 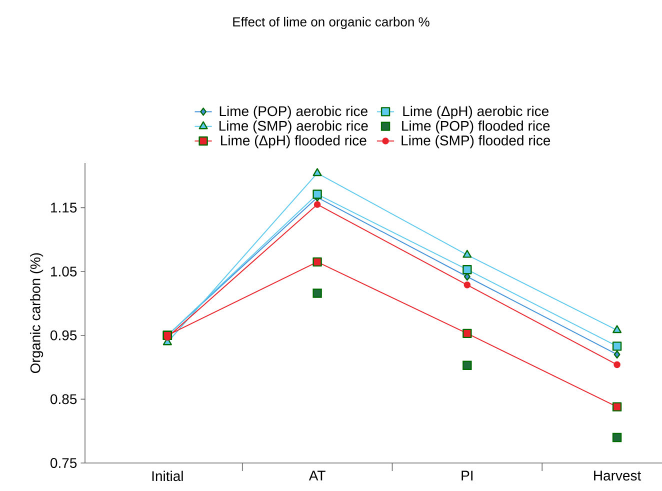 I want to click on legend-label: Lime (POP) aerobic rice, so click(x=294, y=112).